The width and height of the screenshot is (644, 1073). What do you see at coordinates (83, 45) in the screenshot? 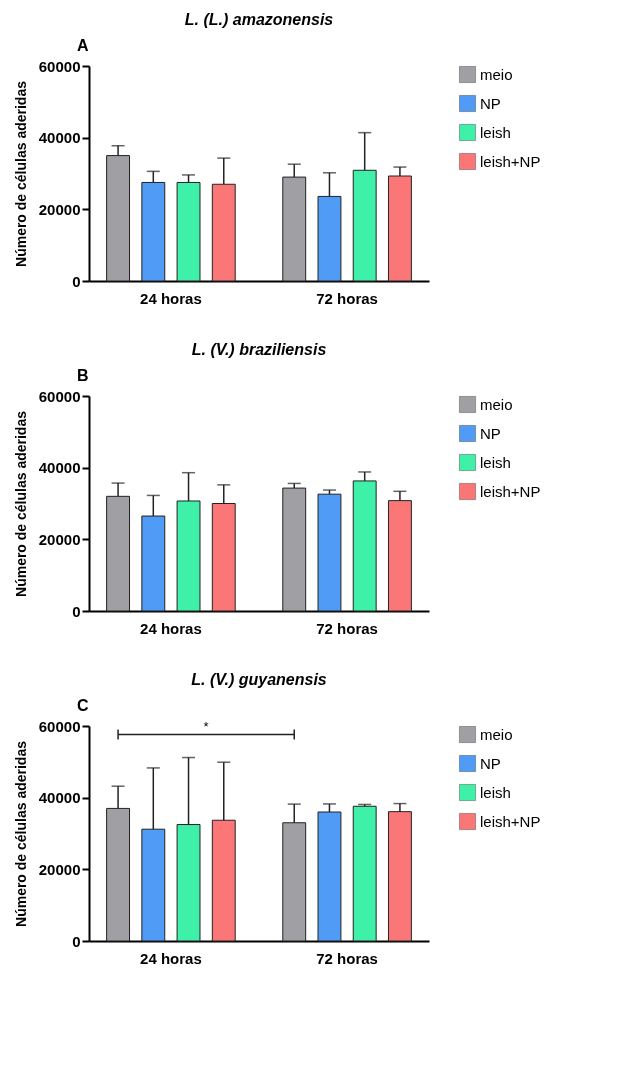
I see `text: A` at bounding box center [83, 45].